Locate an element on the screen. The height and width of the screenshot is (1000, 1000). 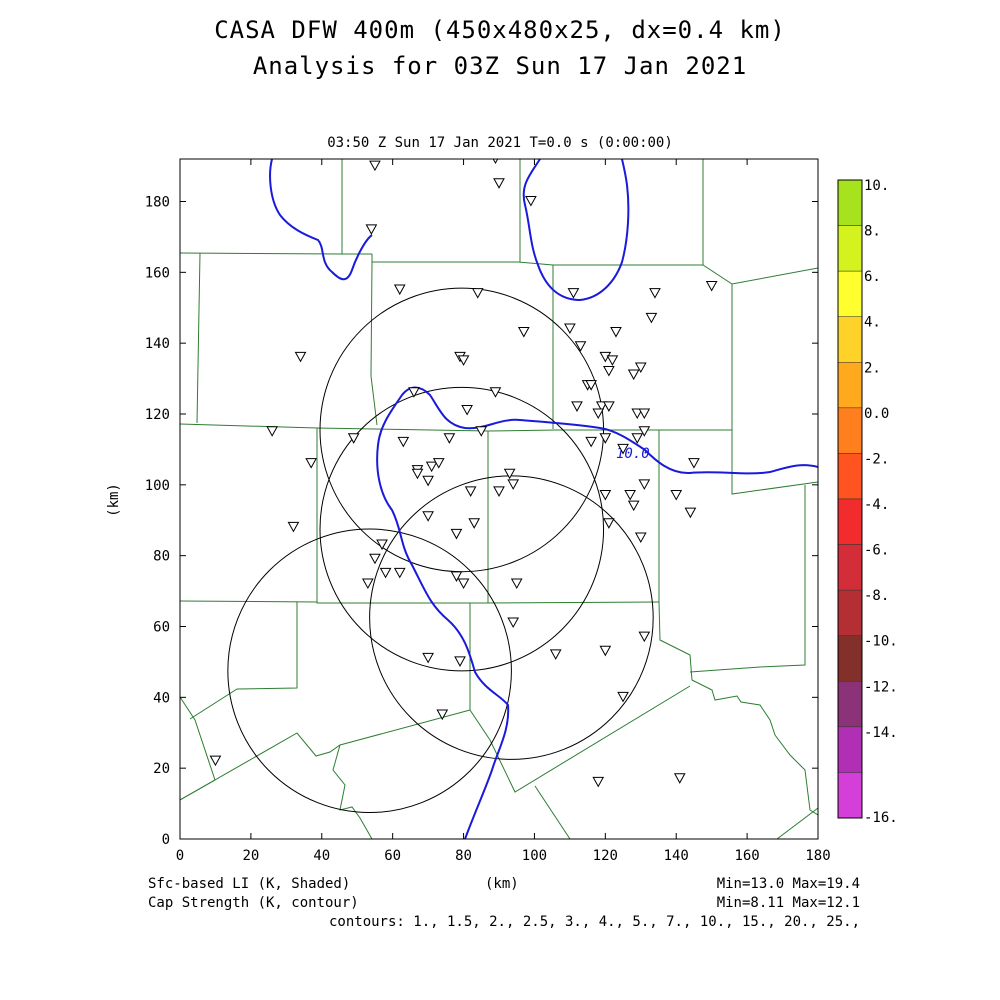
colorbar-label: 8. is located at coordinates (872, 232).